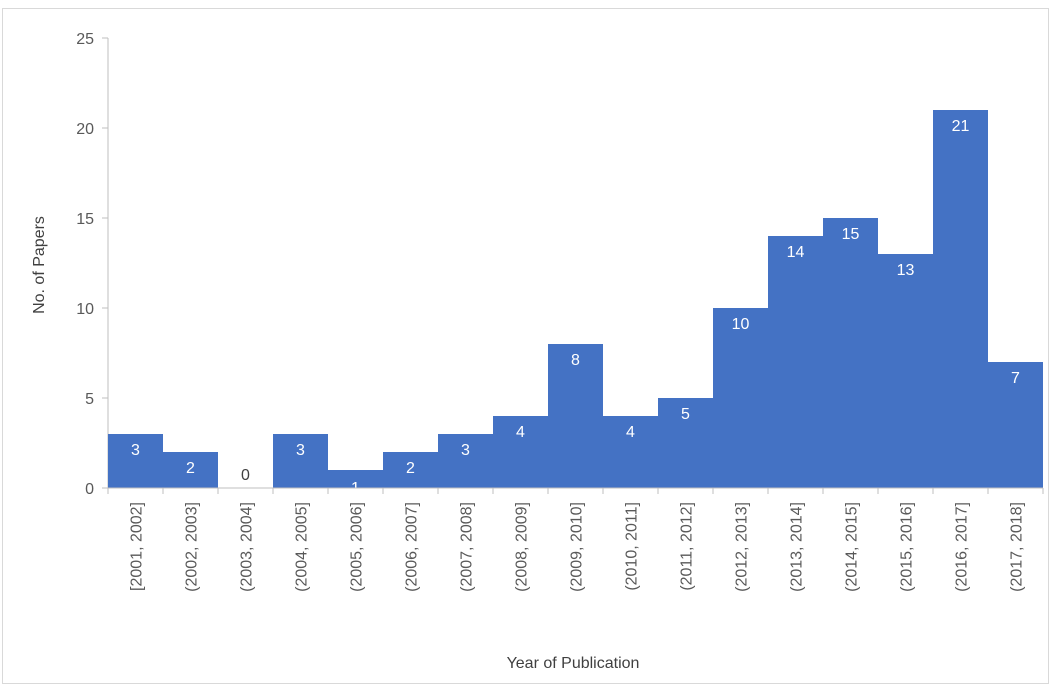  I want to click on y-axis: 0 5 10 15 20 25, so click(92, 264).